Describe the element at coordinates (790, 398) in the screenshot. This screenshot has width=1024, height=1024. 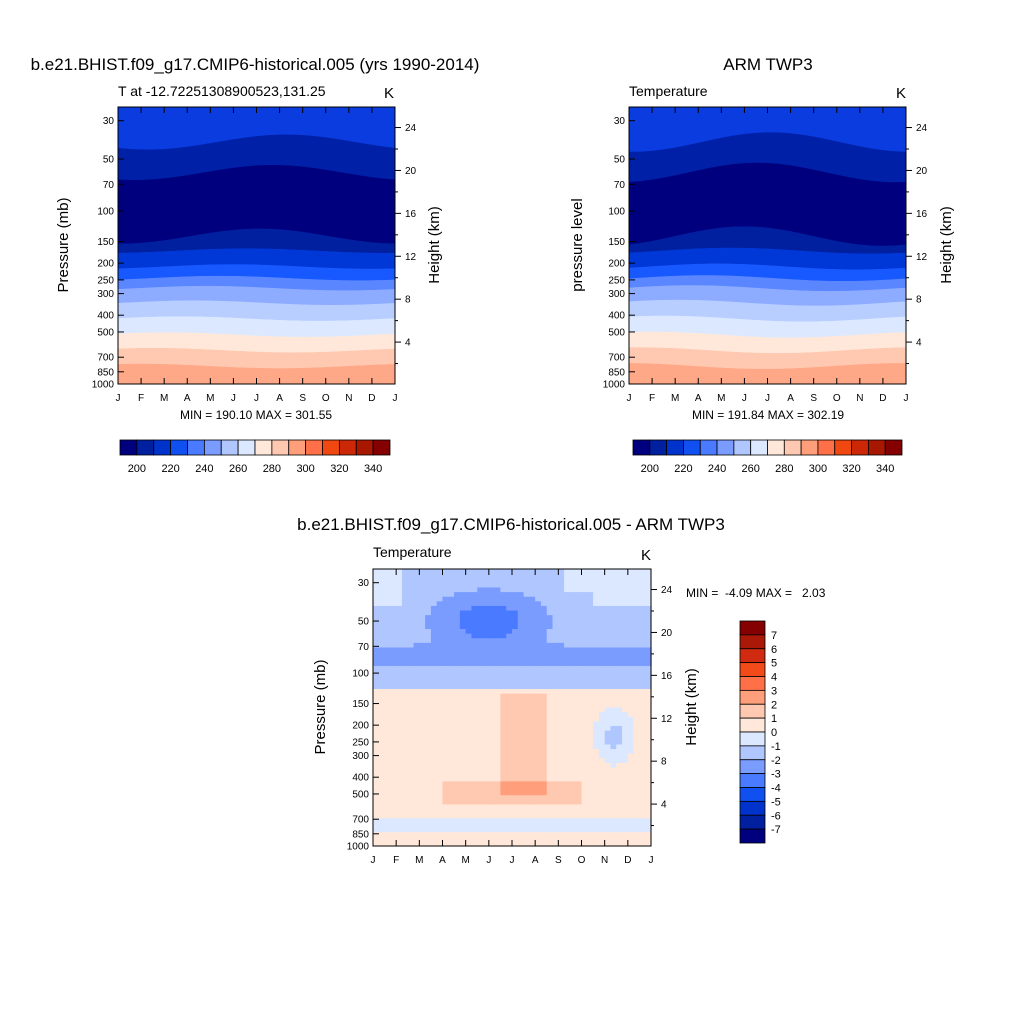
I see `x-tick-label: A` at that location.